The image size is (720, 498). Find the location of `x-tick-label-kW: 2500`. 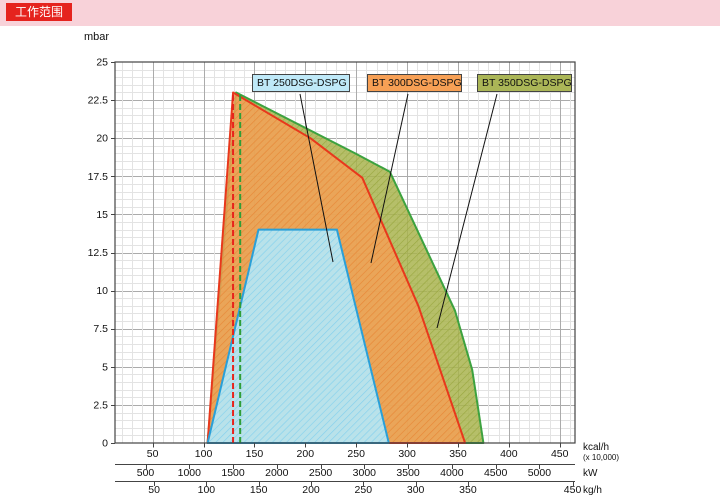

x-tick-label-kW: 2500 is located at coordinates (321, 473).